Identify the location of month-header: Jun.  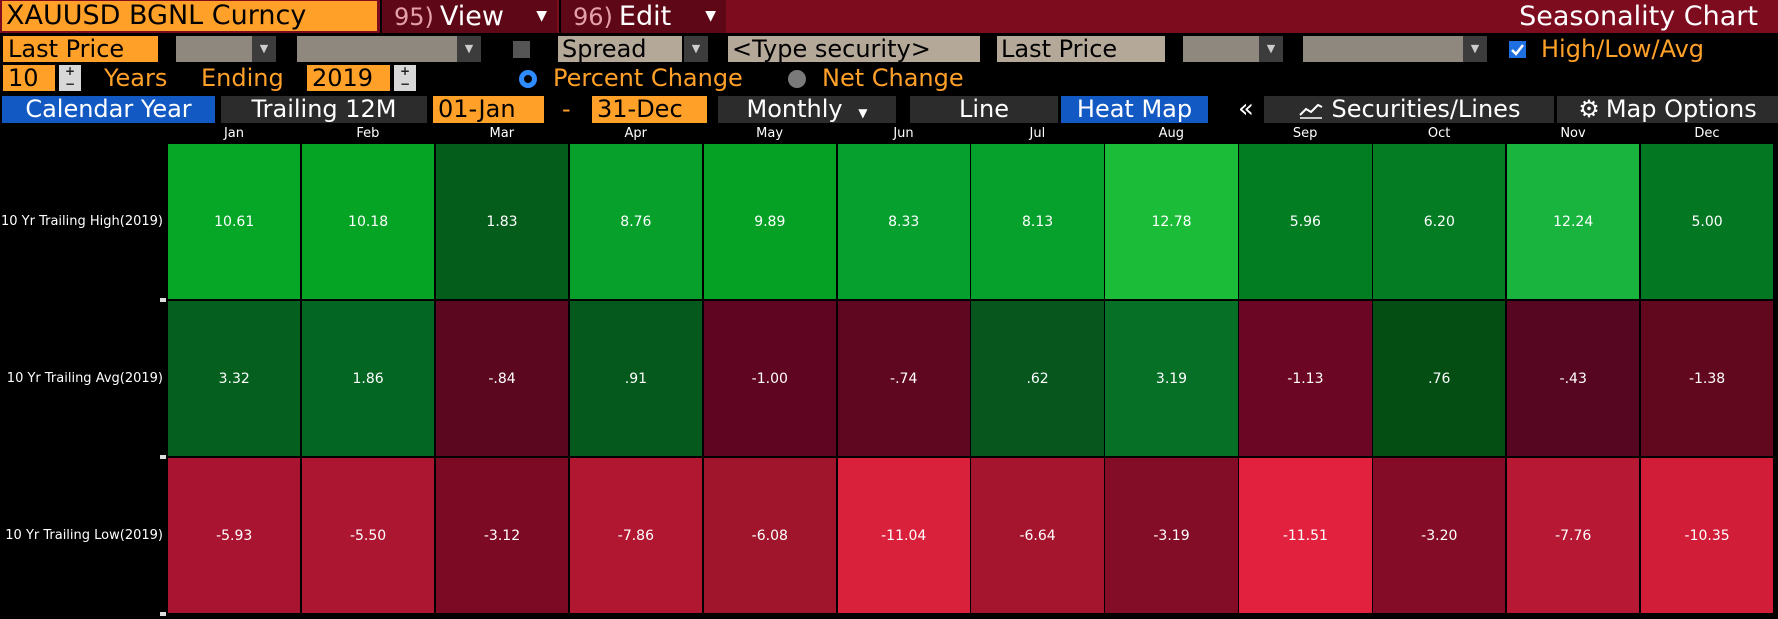
(903, 133).